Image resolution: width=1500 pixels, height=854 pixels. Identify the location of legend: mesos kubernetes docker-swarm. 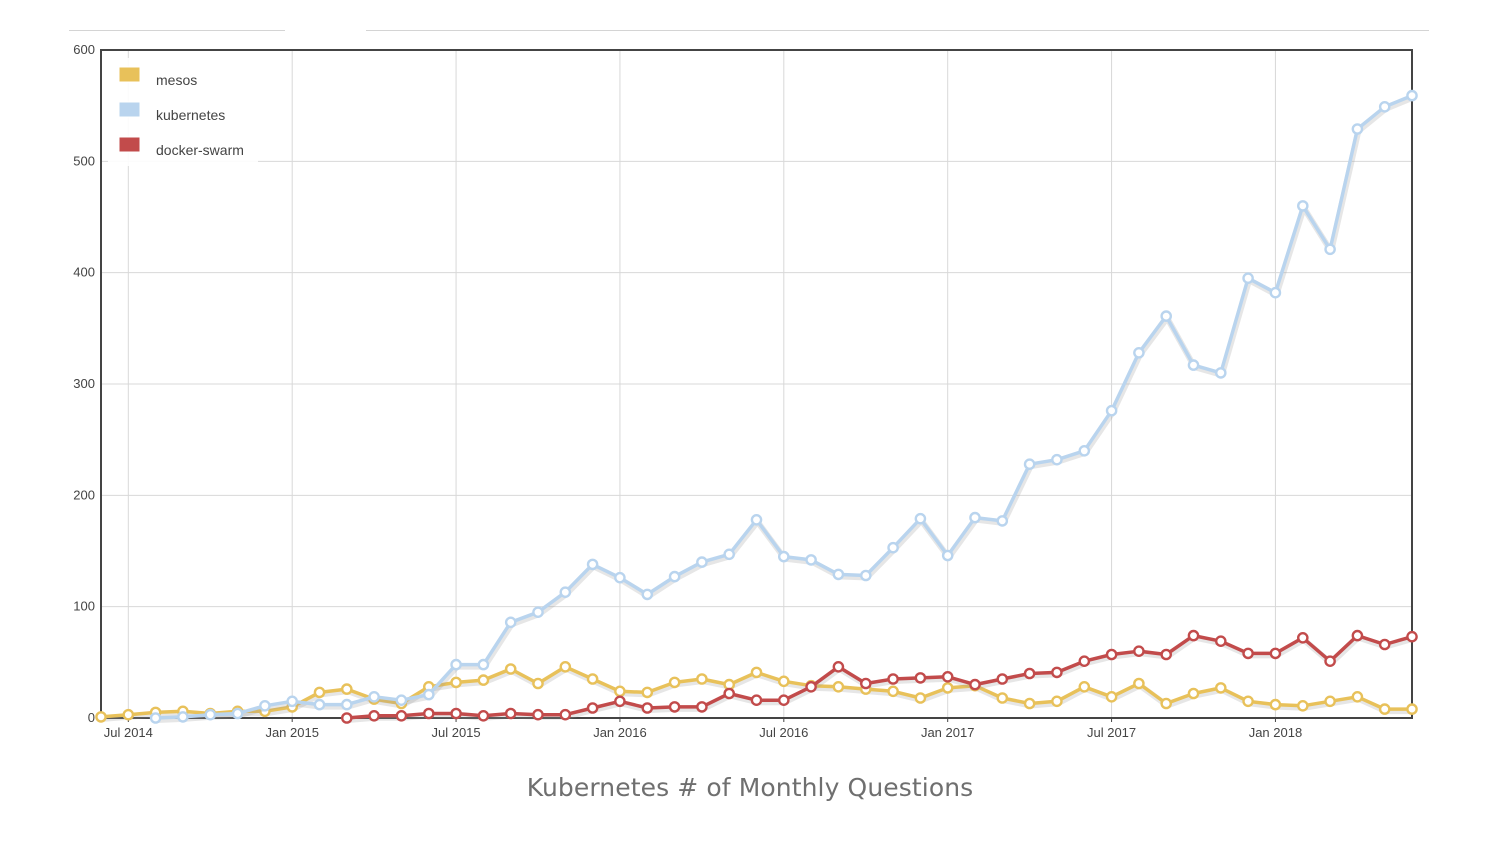
(183, 112).